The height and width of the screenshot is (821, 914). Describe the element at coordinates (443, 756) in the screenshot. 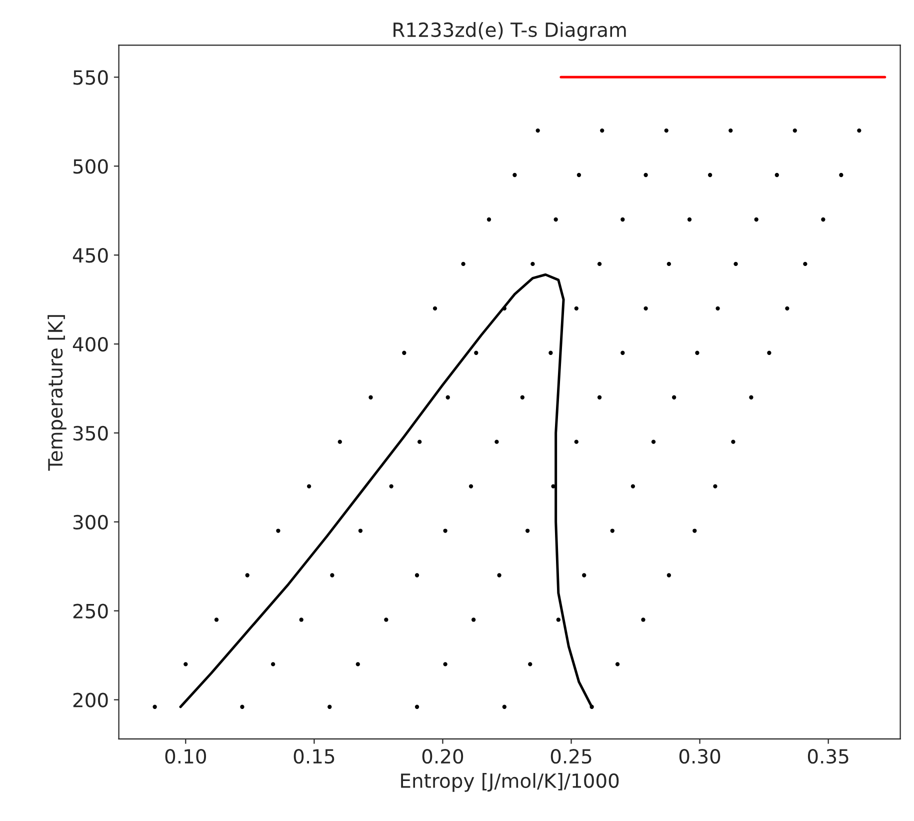

I see `x-tick-label: 0.20` at that location.